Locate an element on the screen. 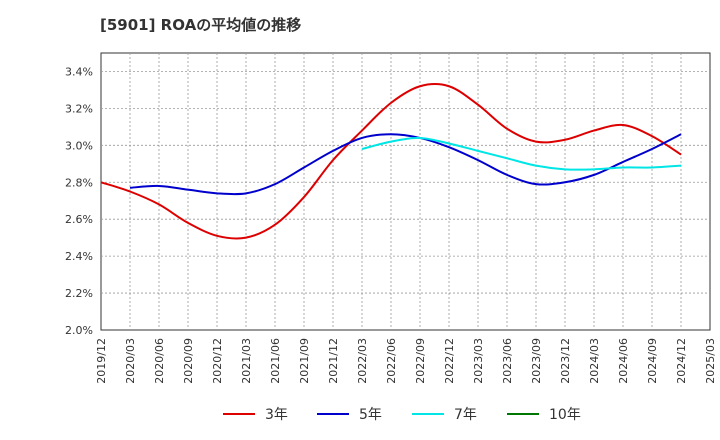  x-tick-label: 2020/12 is located at coordinates (217, 361).